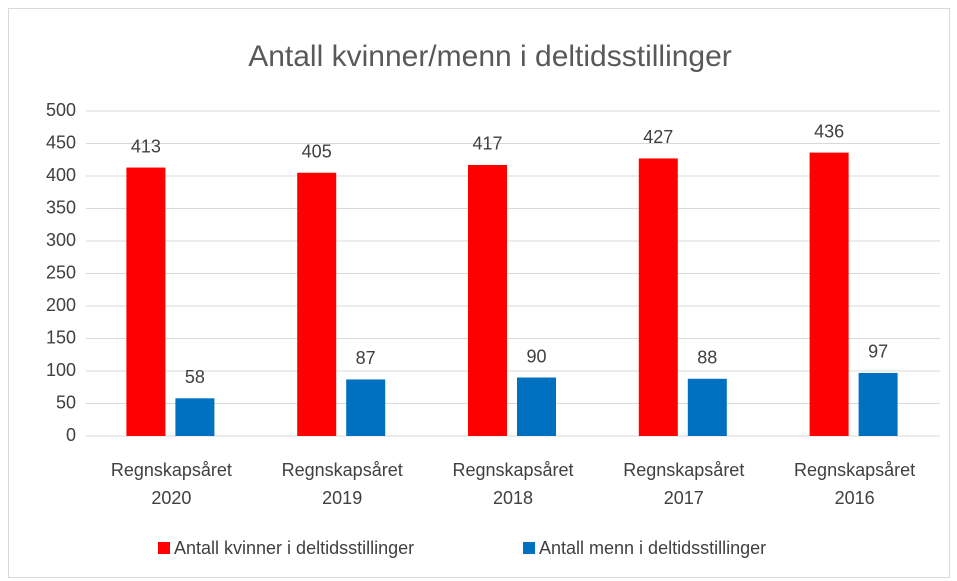 The width and height of the screenshot is (957, 581). Describe the element at coordinates (487, 144) in the screenshot. I see `data-label: 417` at that location.